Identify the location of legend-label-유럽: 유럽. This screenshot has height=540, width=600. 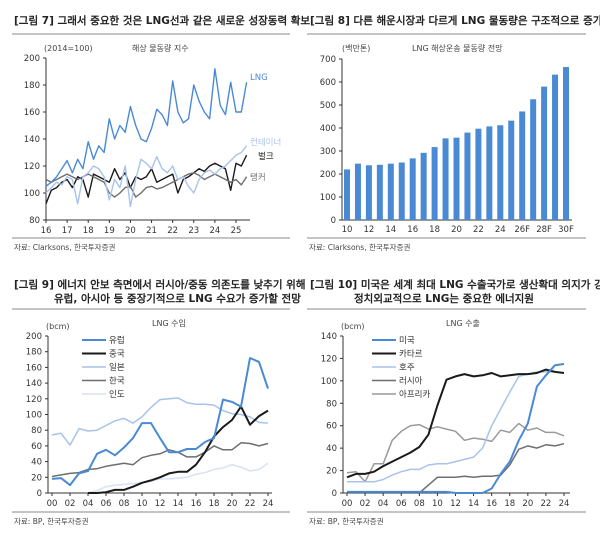
(117, 341).